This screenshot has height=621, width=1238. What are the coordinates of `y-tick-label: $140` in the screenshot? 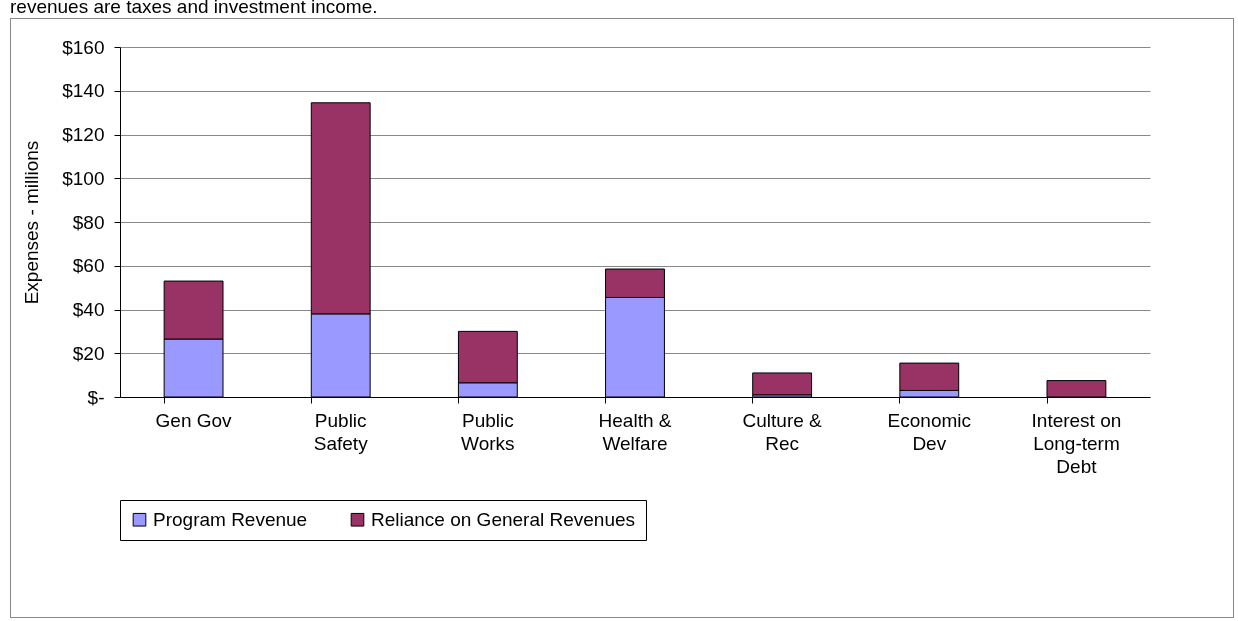 It's located at (83, 91).